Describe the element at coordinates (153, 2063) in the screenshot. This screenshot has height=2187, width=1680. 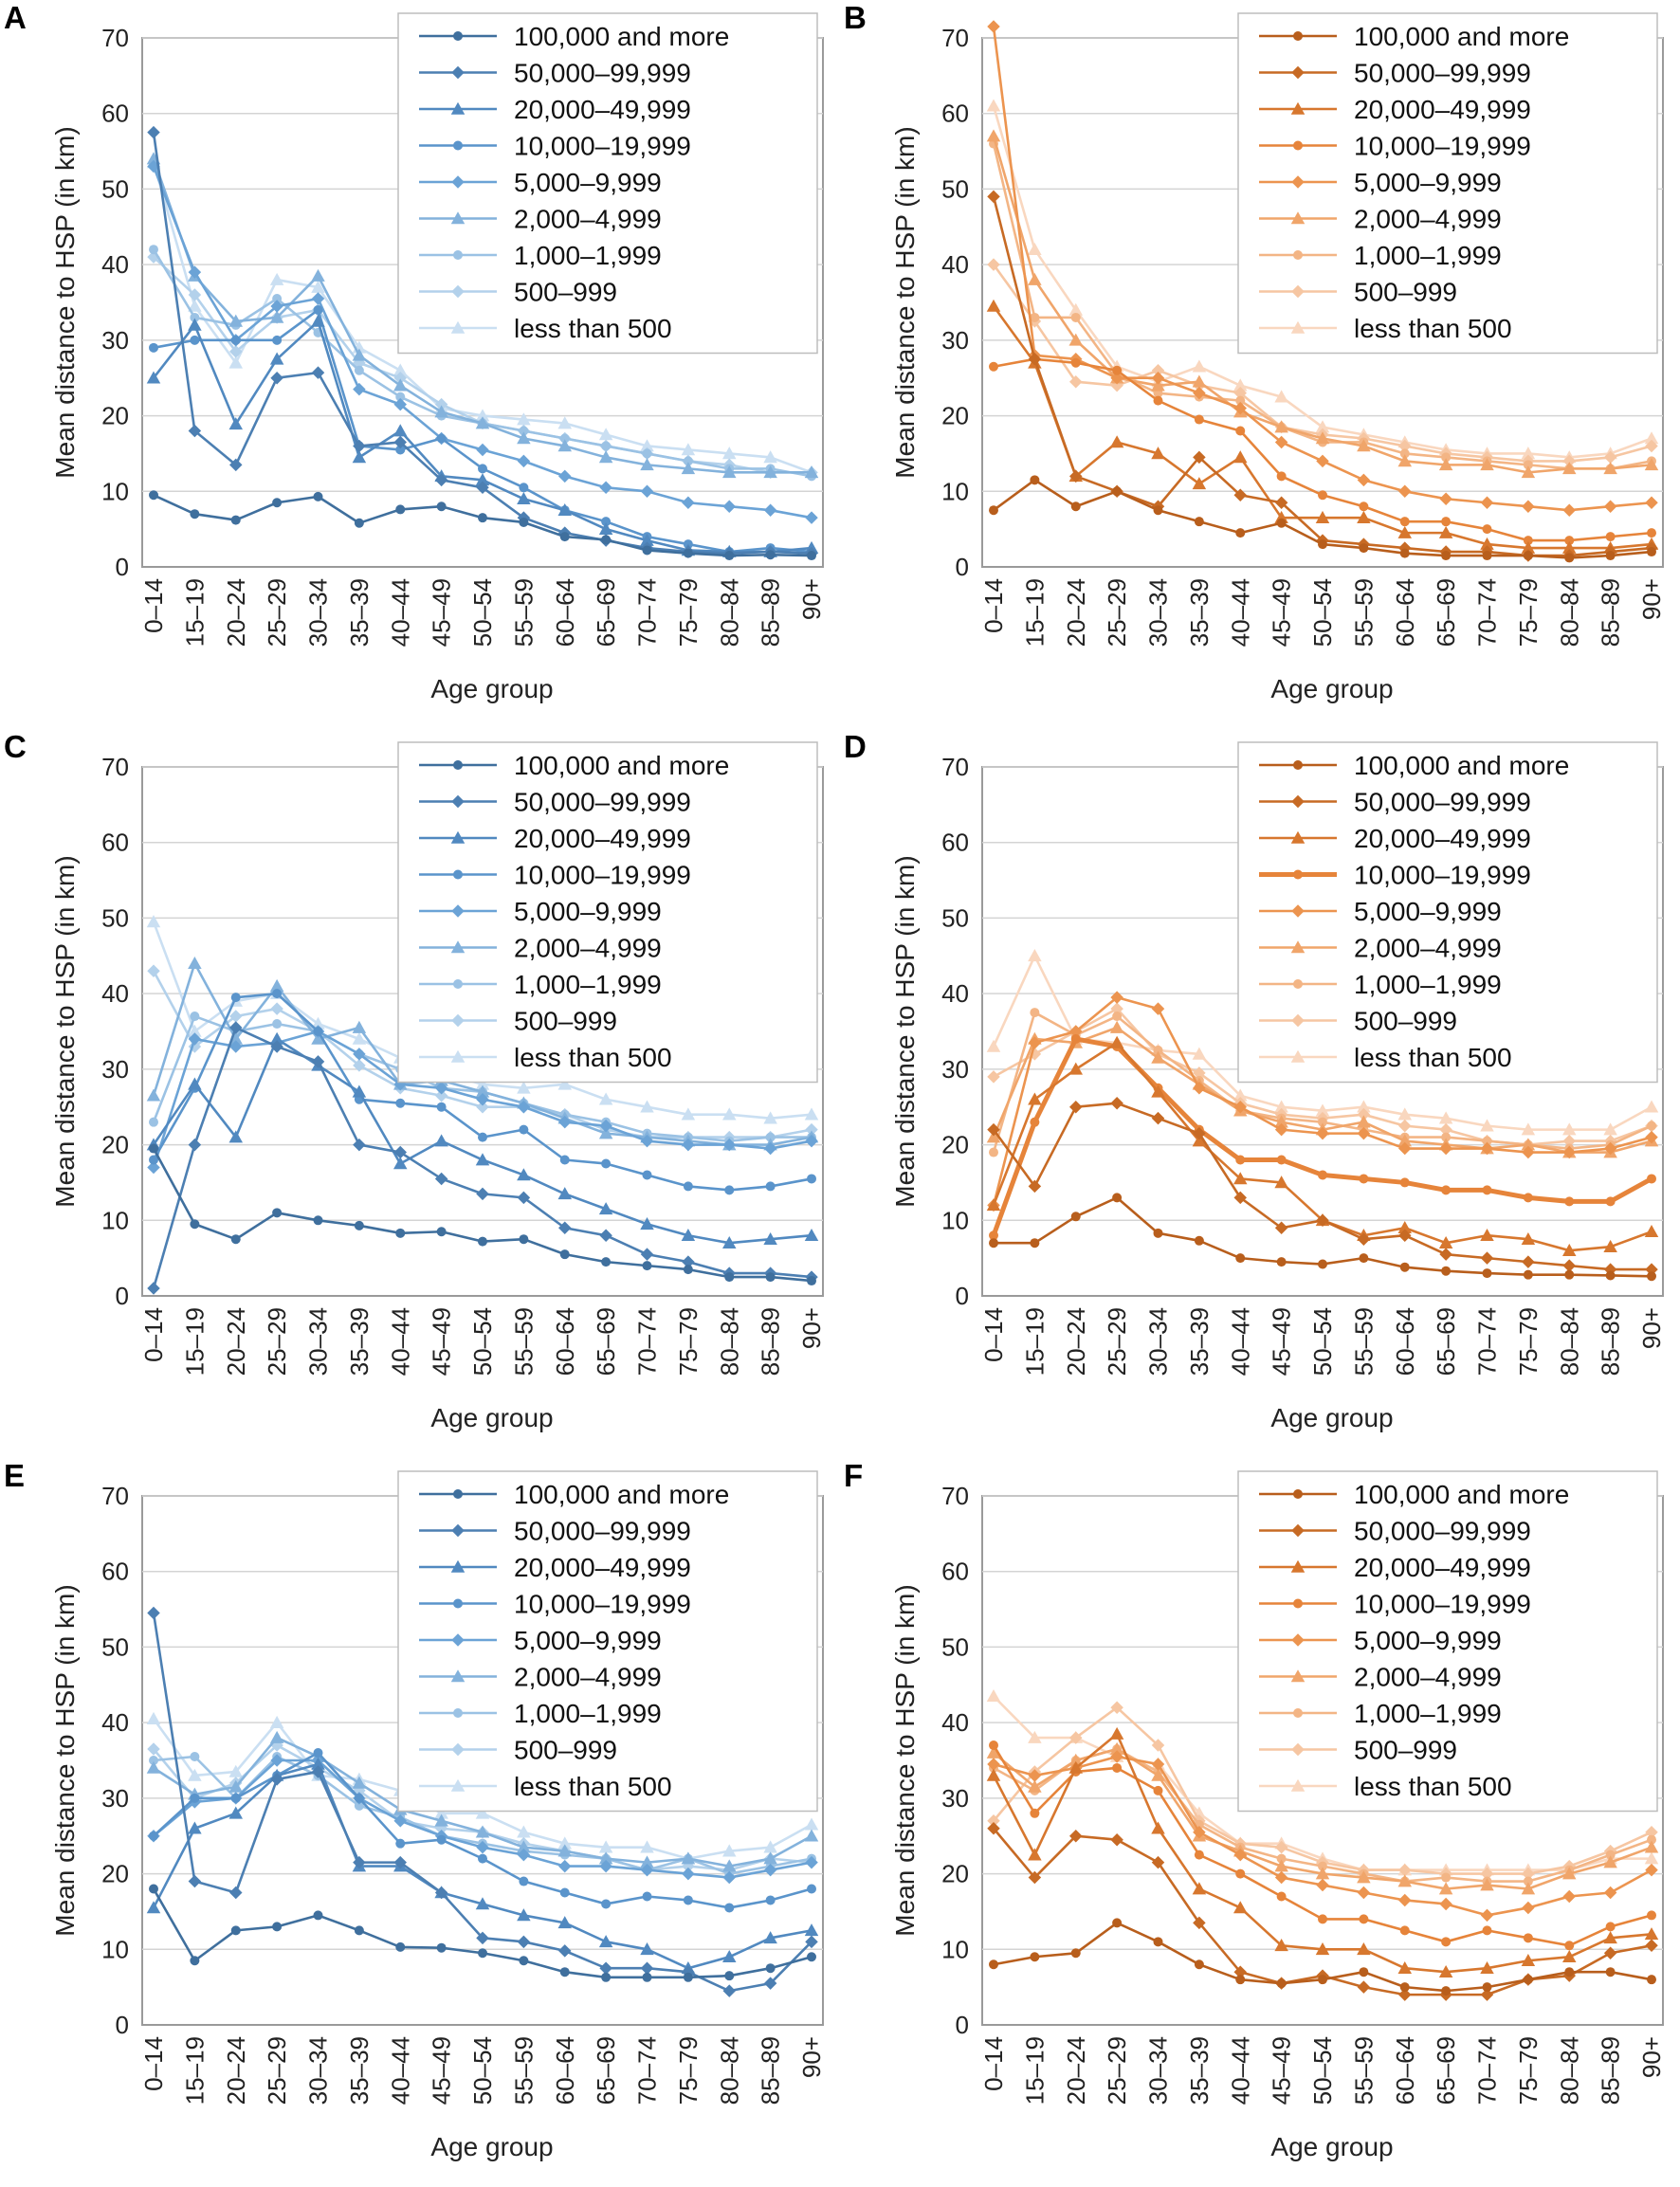
I see `x-tick-label: 0–14` at that location.